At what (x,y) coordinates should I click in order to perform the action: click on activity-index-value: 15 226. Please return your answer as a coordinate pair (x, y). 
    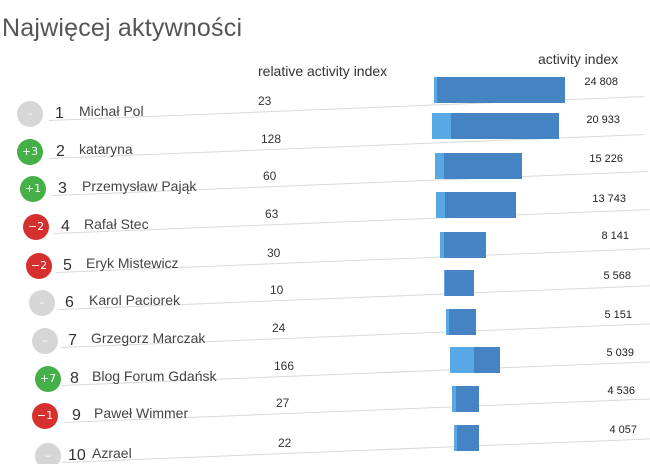
    Looking at the image, I should click on (606, 159).